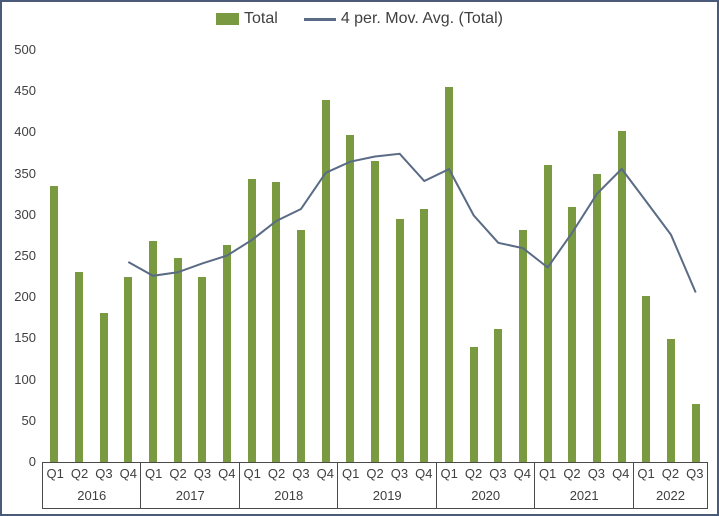 The height and width of the screenshot is (516, 719). What do you see at coordinates (387, 485) in the screenshot?
I see `year-group-2019: Q1 Q2 Q3 Q4 2019` at bounding box center [387, 485].